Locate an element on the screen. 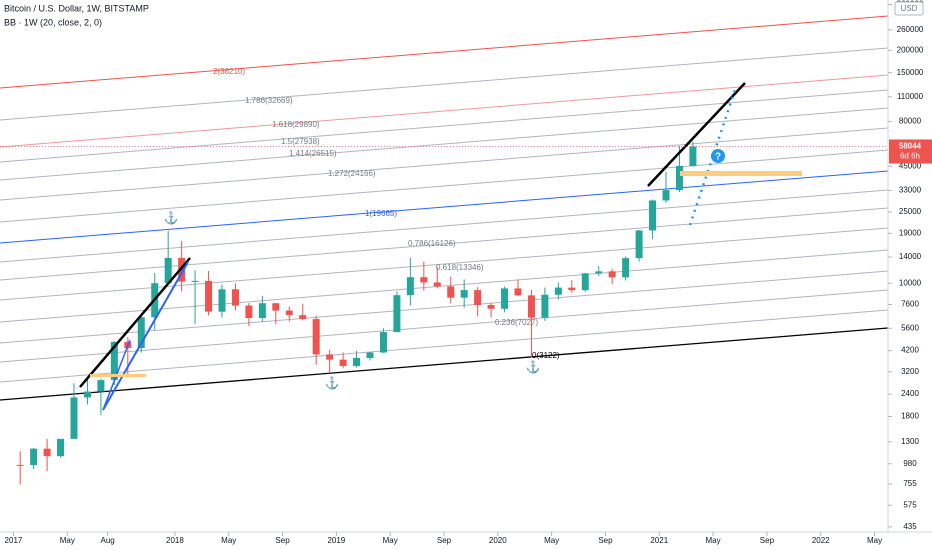 Image resolution: width=932 pixels, height=550 pixels. fib-label: 1.414(26515) is located at coordinates (313, 153).